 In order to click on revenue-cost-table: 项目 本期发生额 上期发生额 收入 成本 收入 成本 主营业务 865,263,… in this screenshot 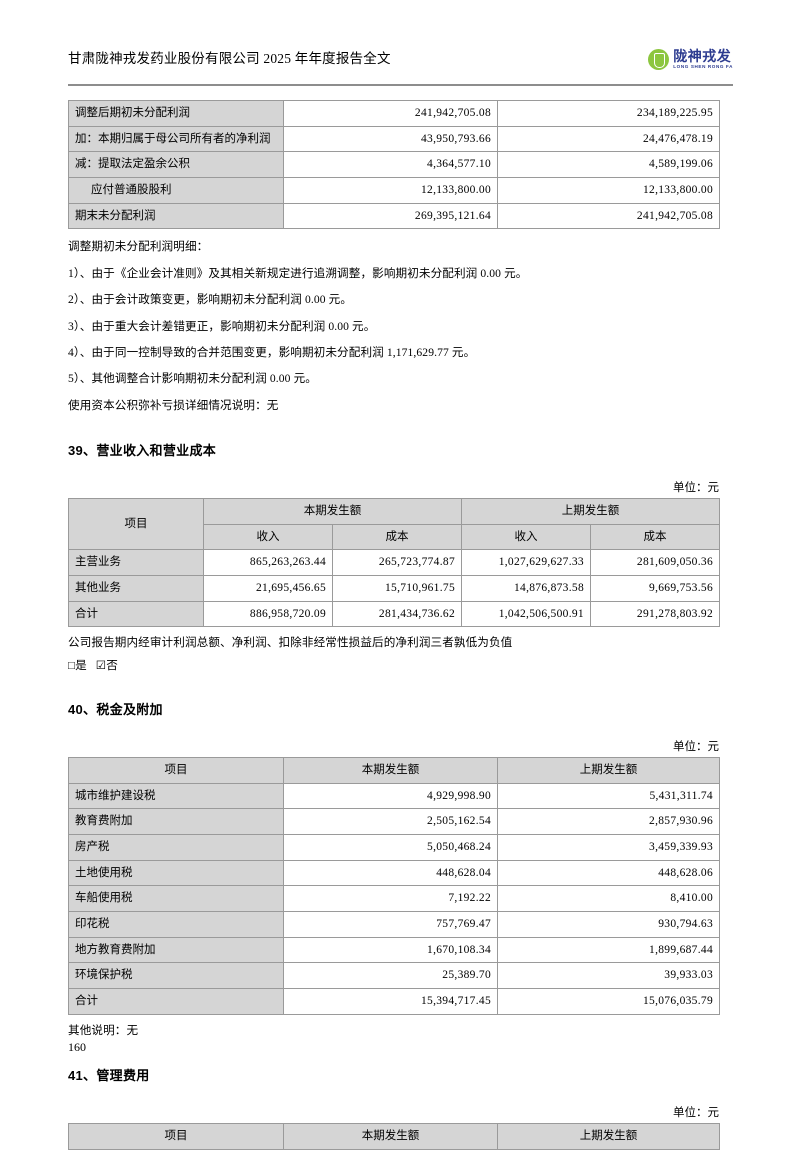, I will do `click(394, 563)`.